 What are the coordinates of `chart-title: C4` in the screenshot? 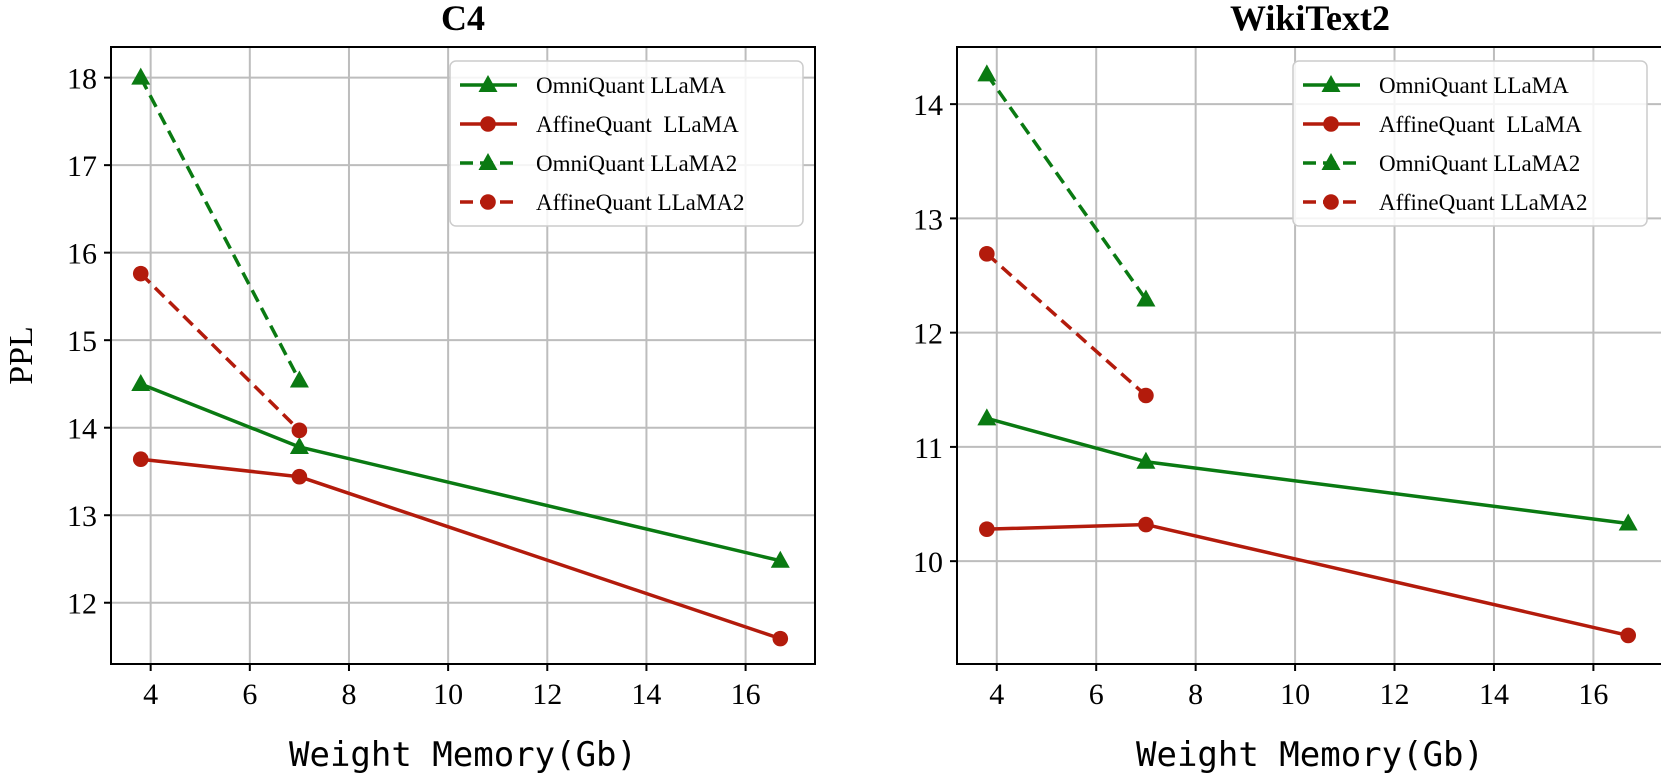 It's located at (463, 19).